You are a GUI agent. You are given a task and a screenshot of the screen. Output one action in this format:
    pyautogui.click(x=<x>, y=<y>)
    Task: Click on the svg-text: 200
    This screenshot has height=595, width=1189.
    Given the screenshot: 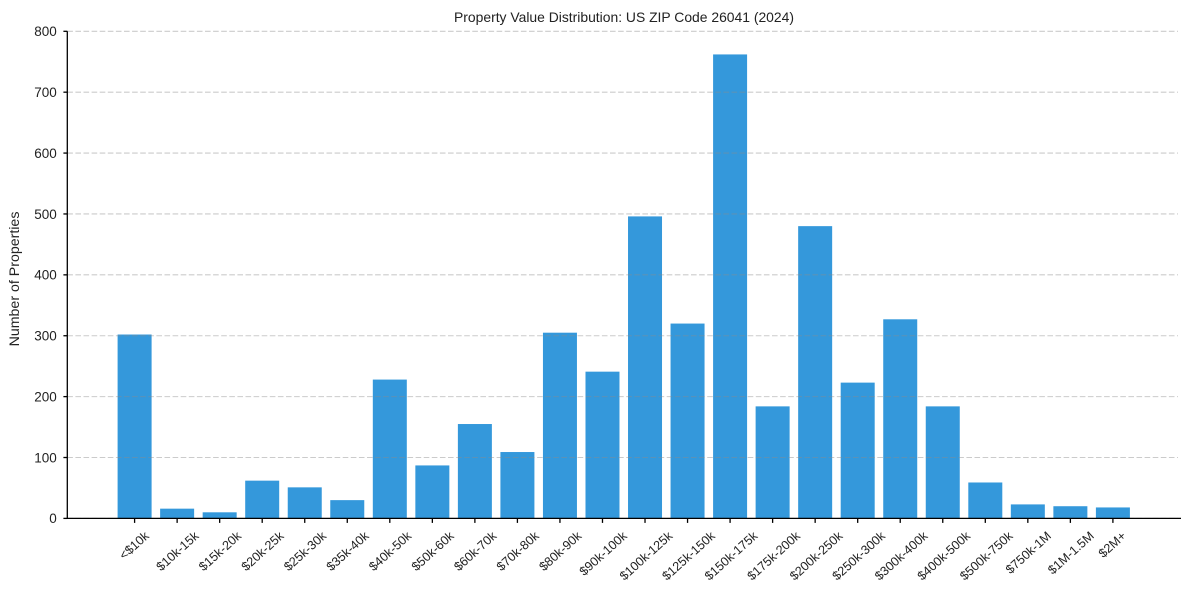 What is the action you would take?
    pyautogui.click(x=45, y=396)
    